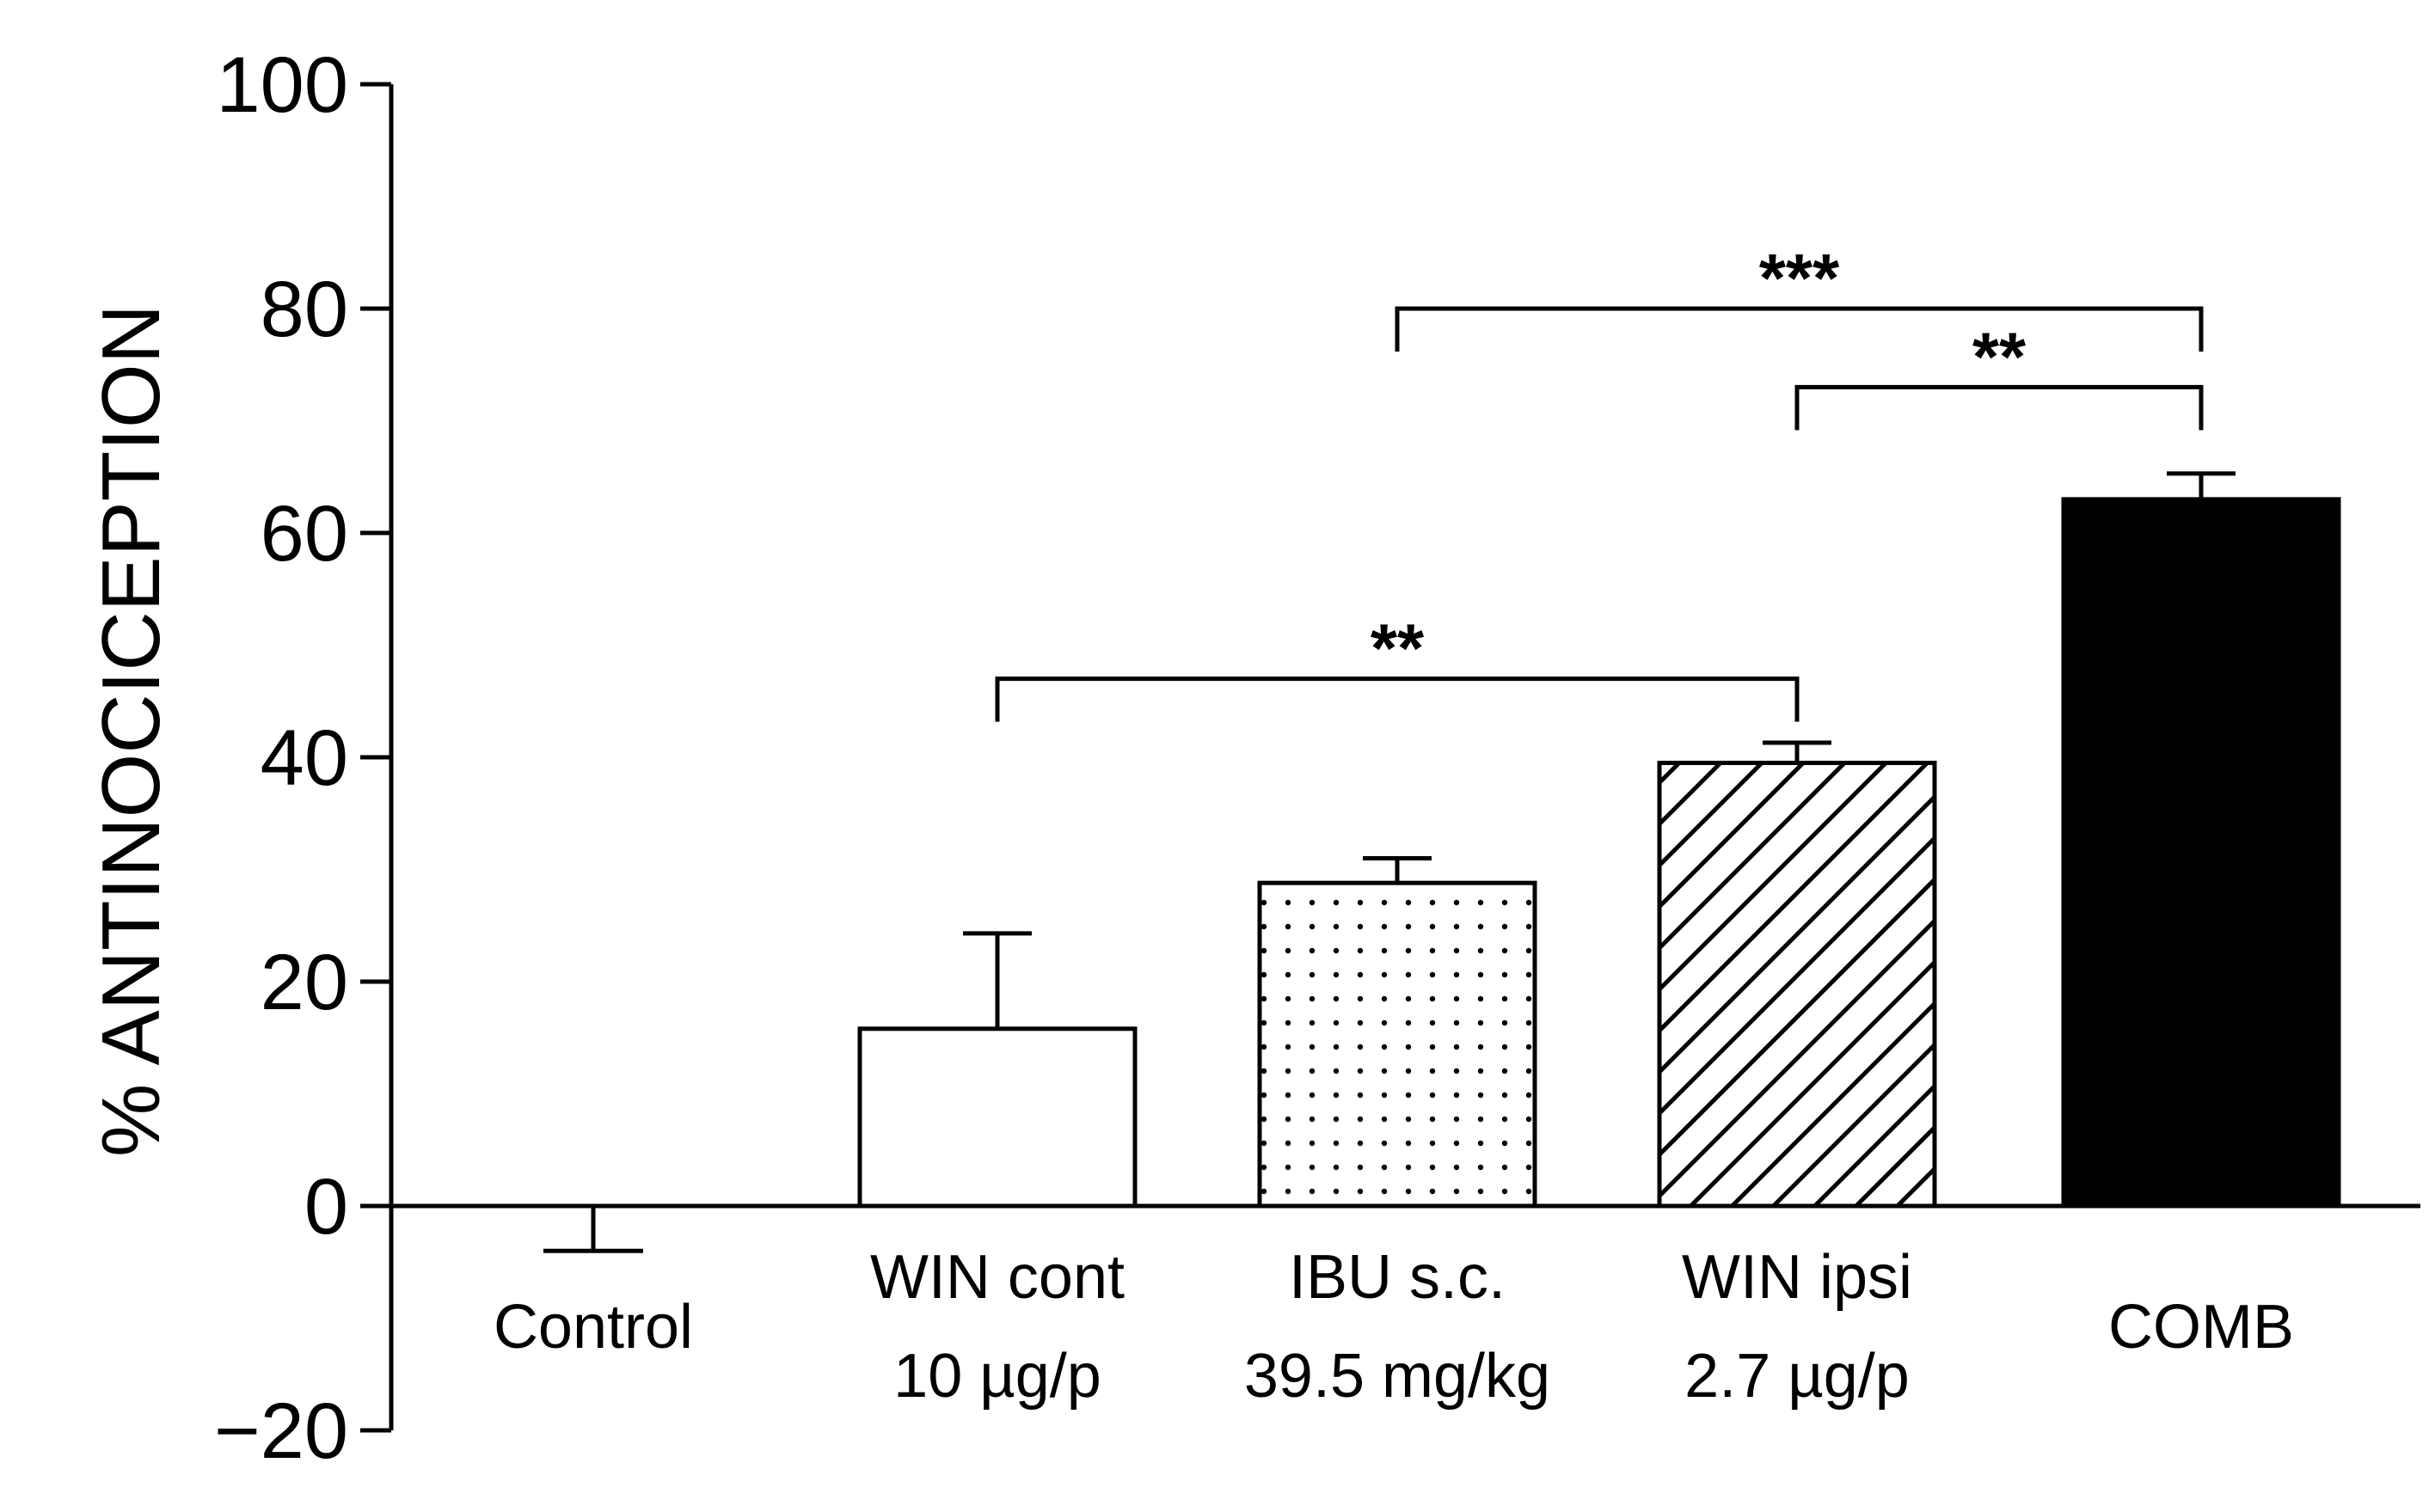  I want to click on significance-label: ***, so click(1799, 278).